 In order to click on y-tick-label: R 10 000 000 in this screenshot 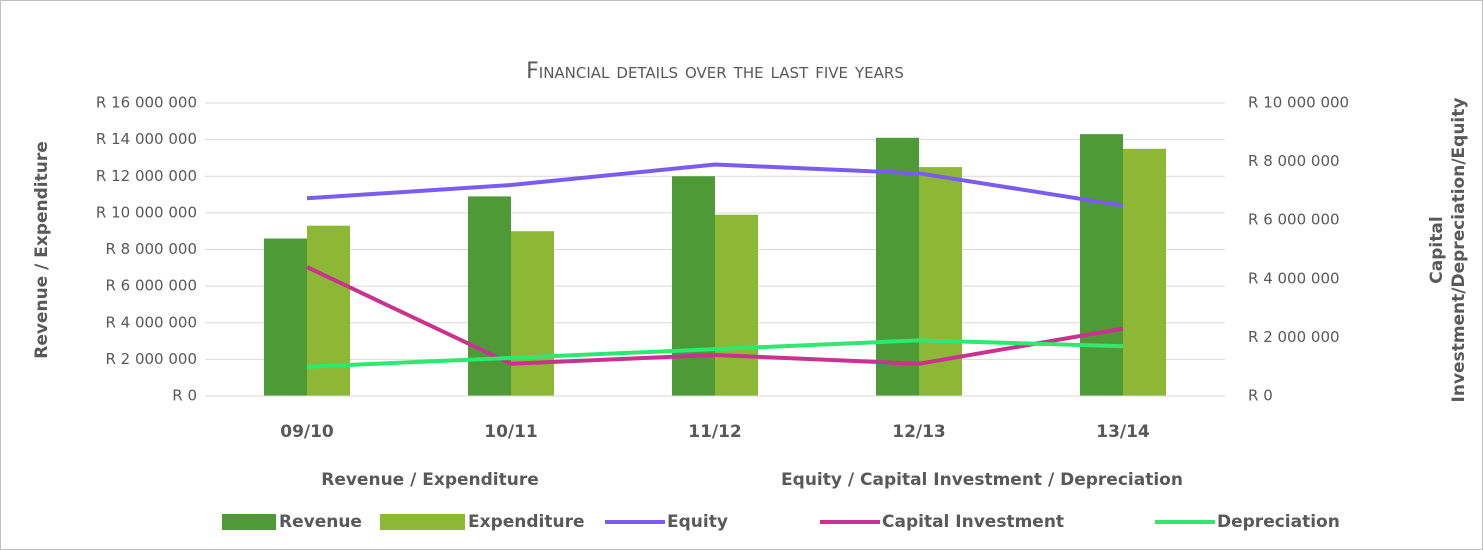, I will do `click(146, 212)`.